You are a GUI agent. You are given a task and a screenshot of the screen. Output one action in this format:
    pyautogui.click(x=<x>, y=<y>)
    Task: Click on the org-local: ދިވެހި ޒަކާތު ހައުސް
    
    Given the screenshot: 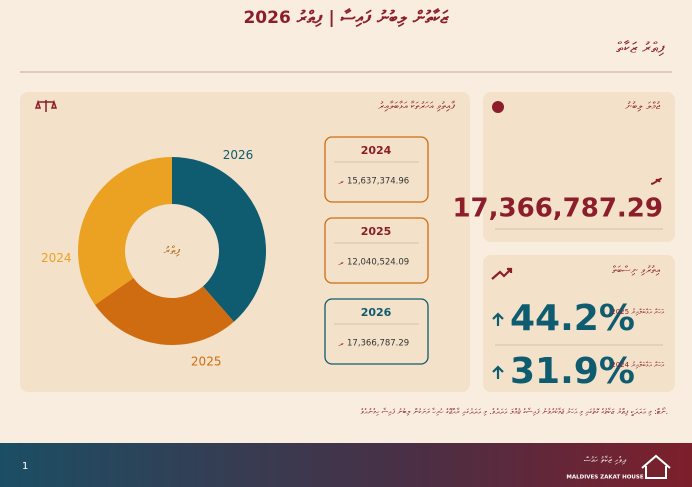 What is the action you would take?
    pyautogui.click(x=605, y=460)
    